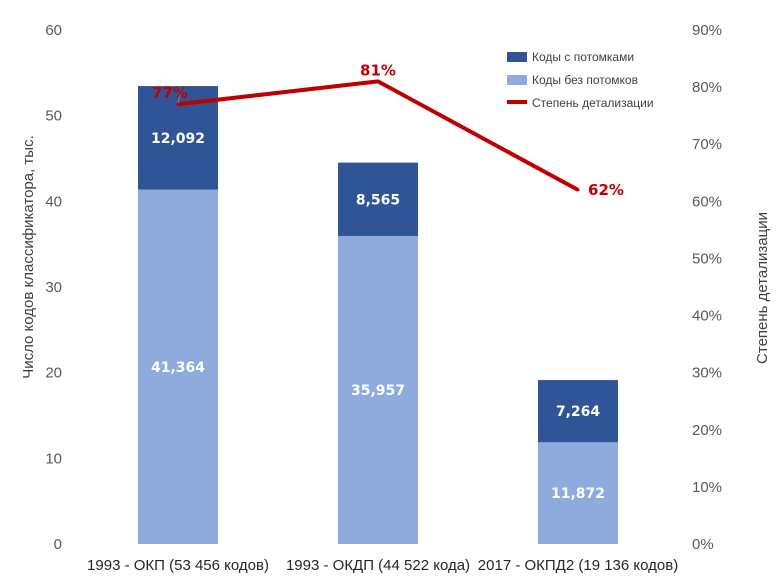 This screenshot has width=779, height=581. I want to click on x-category-label: 2017 - ОКПД2 (19 136 кодов), so click(578, 565).